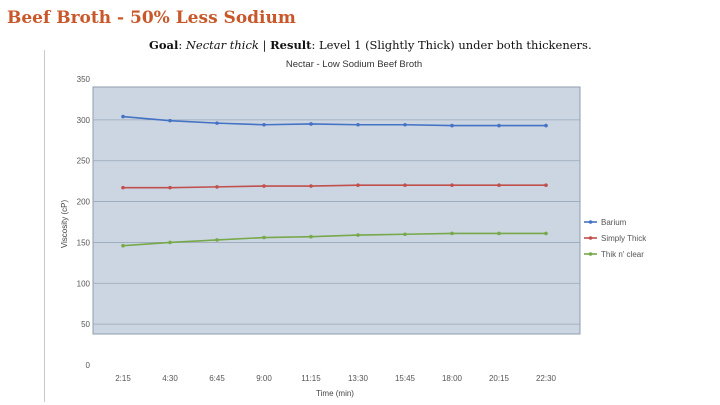  What do you see at coordinates (354, 64) in the screenshot?
I see `chart-title: Nectar - Low Sodium Beef Broth` at bounding box center [354, 64].